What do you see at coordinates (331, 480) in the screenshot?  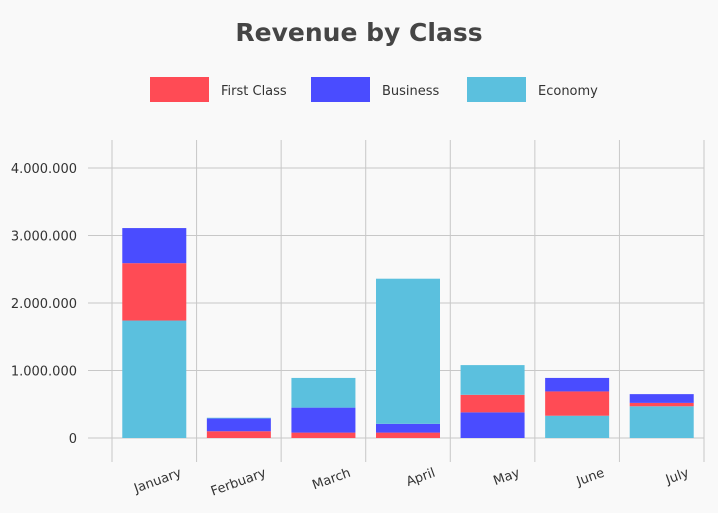 I see `x-tick-label-2: March` at bounding box center [331, 480].